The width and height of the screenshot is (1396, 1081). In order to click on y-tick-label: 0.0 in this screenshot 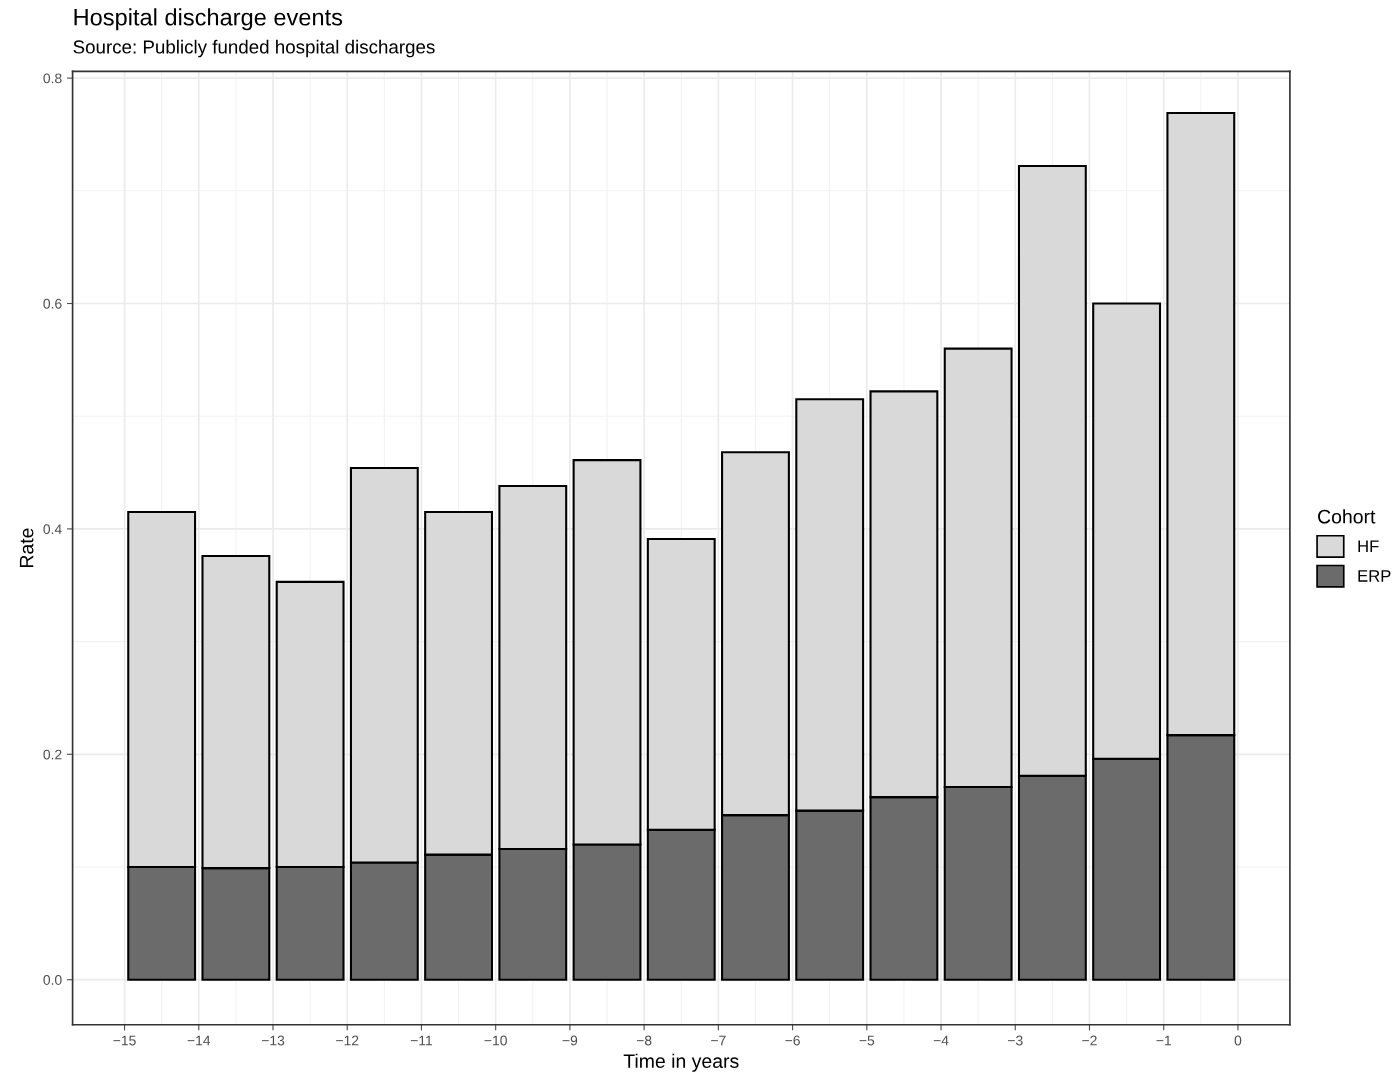, I will do `click(52, 980)`.